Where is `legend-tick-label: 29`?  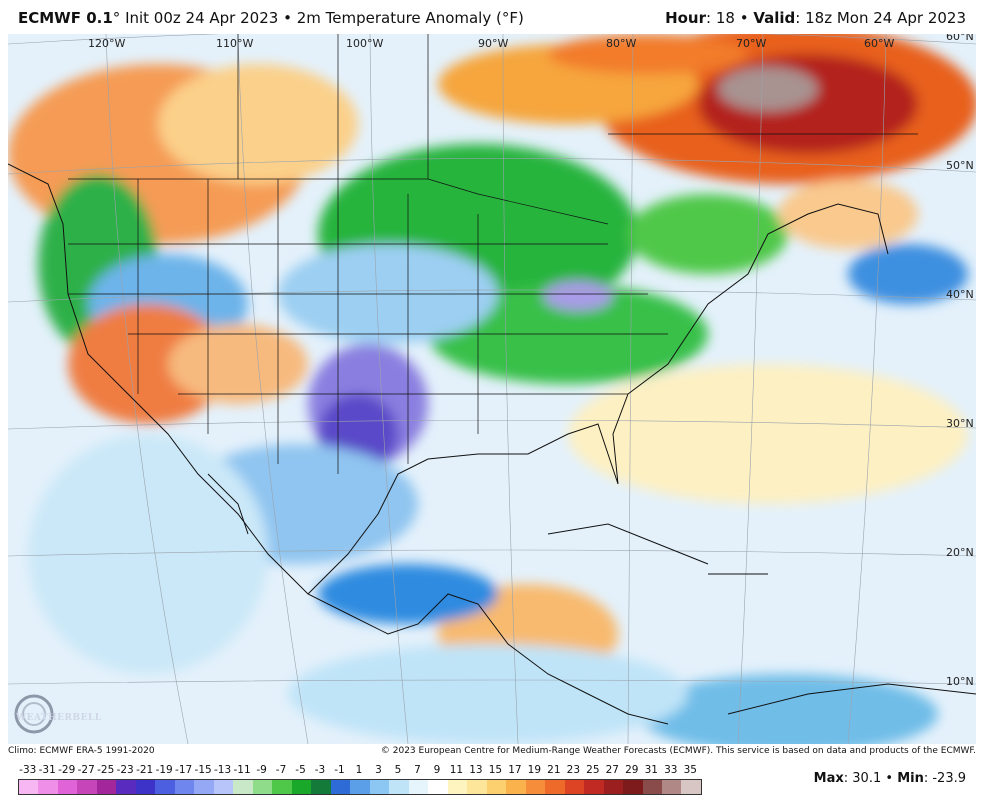
legend-tick-label: 29 is located at coordinates (632, 770).